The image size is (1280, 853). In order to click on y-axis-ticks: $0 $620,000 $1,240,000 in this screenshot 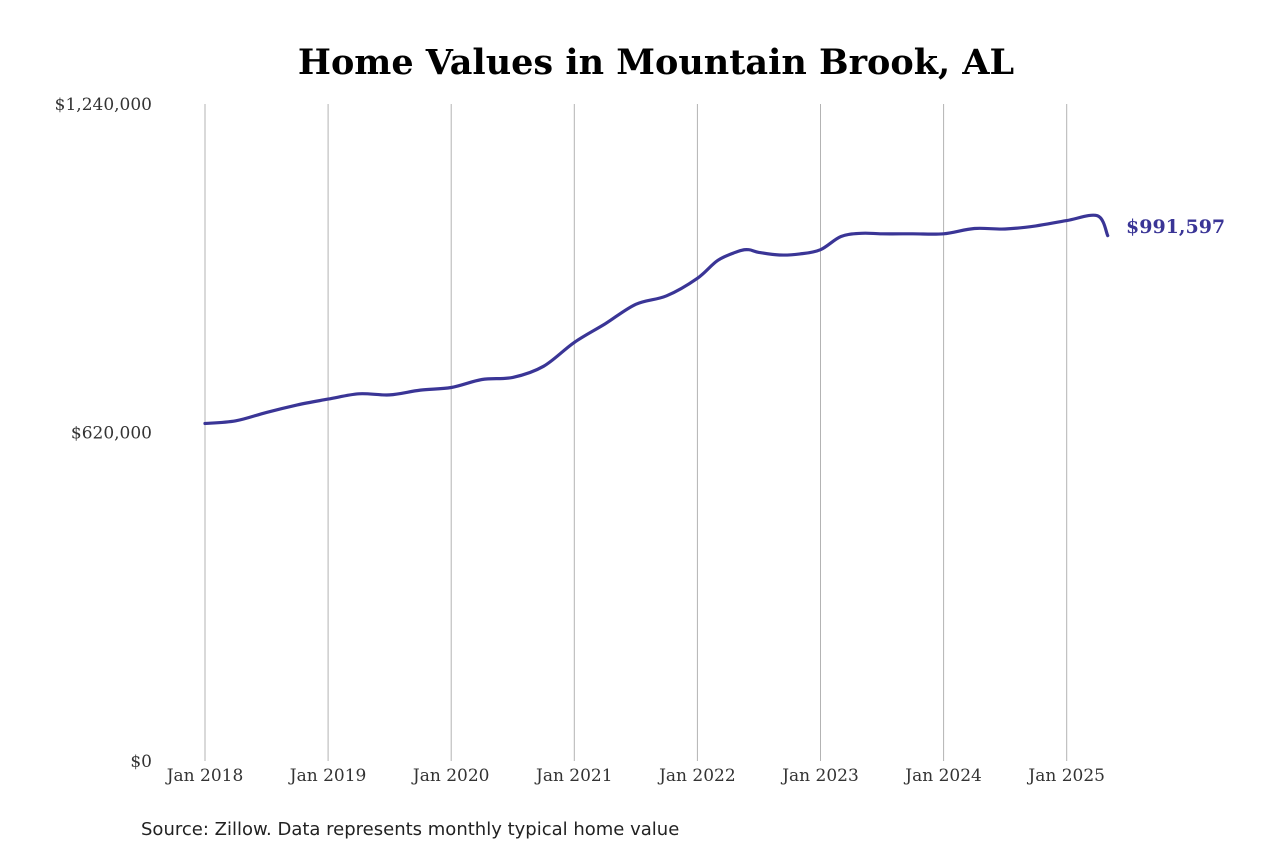, I will do `click(103, 433)`.